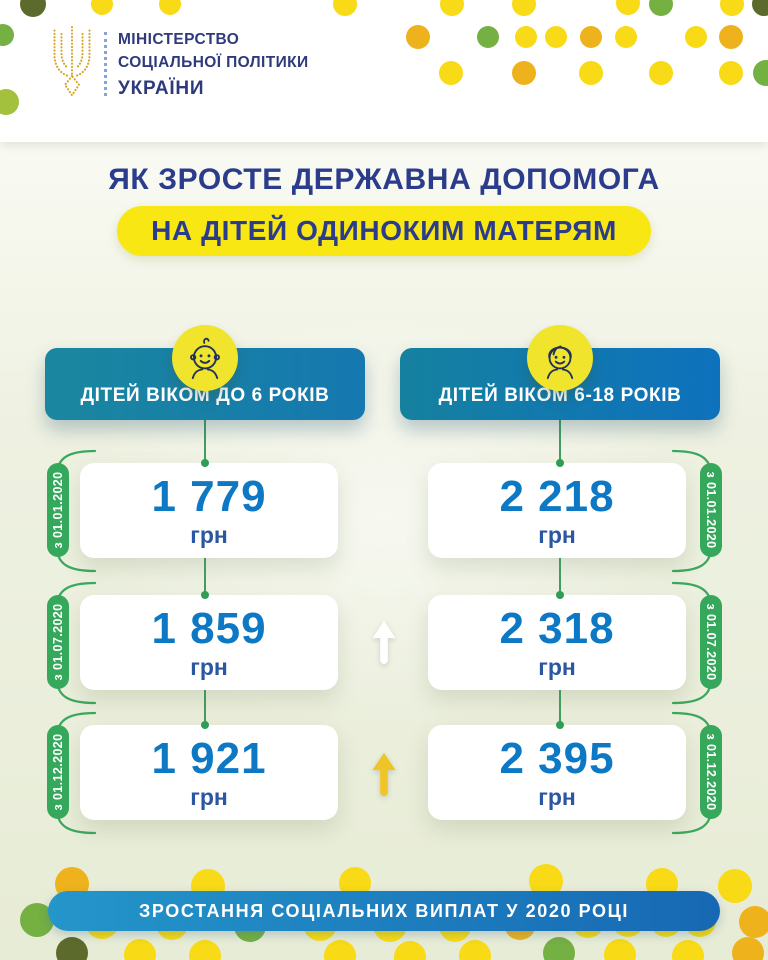 This screenshot has height=960, width=768. I want to click on benefit-amount: 2 218, so click(557, 496).